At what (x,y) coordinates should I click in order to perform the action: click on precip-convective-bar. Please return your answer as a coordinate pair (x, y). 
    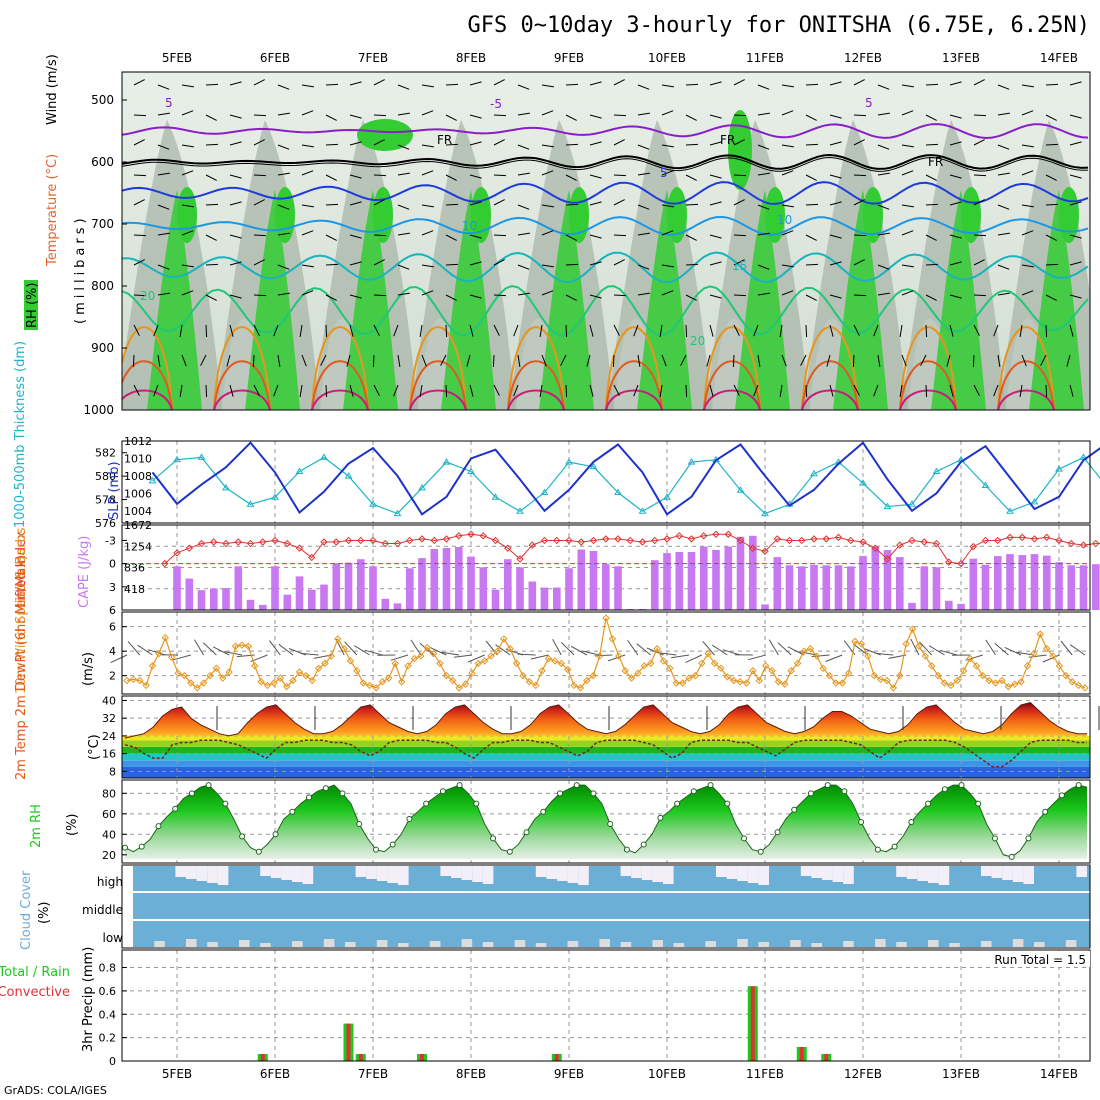
    Looking at the image, I should click on (348, 1042).